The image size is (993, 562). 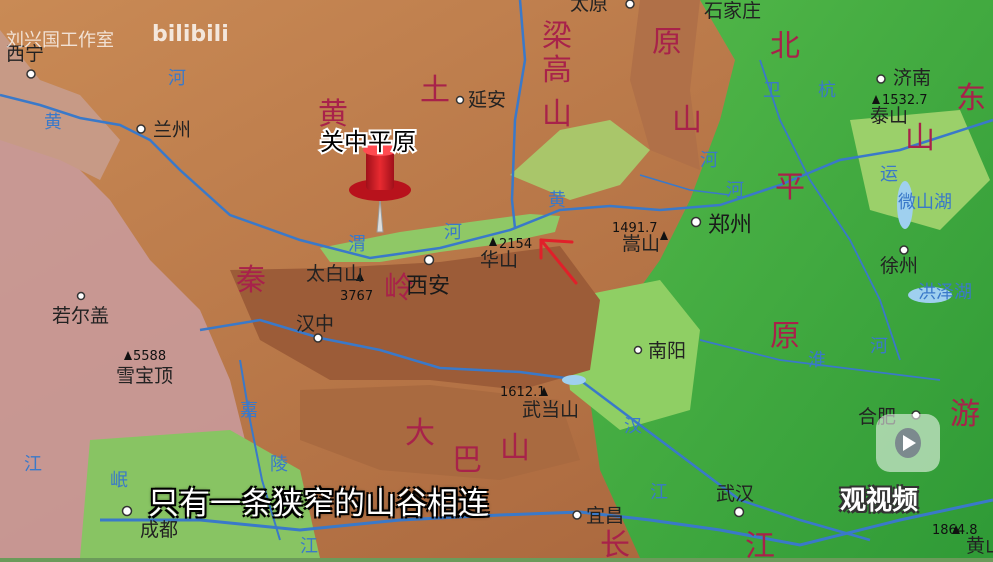 I want to click on peak-label-taibai: 太白山, so click(x=334, y=274).